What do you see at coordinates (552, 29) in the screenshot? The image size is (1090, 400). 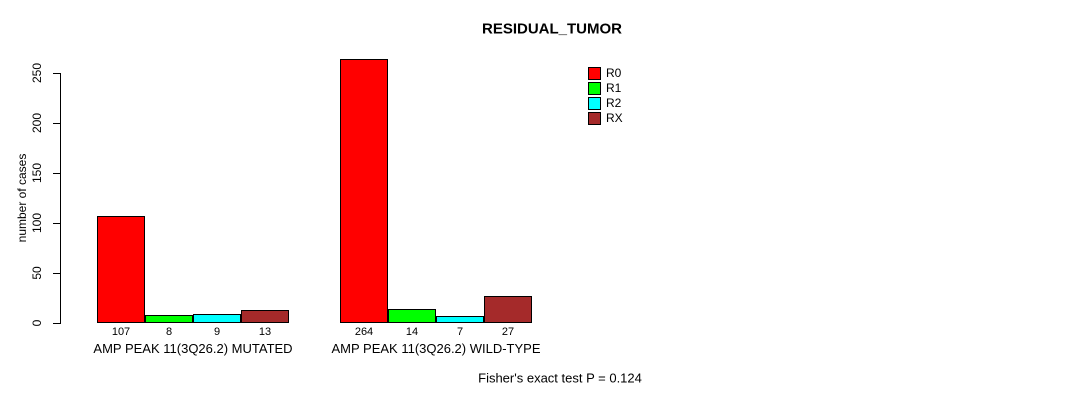 I see `chart-title: RESIDUAL_TUMOR` at bounding box center [552, 29].